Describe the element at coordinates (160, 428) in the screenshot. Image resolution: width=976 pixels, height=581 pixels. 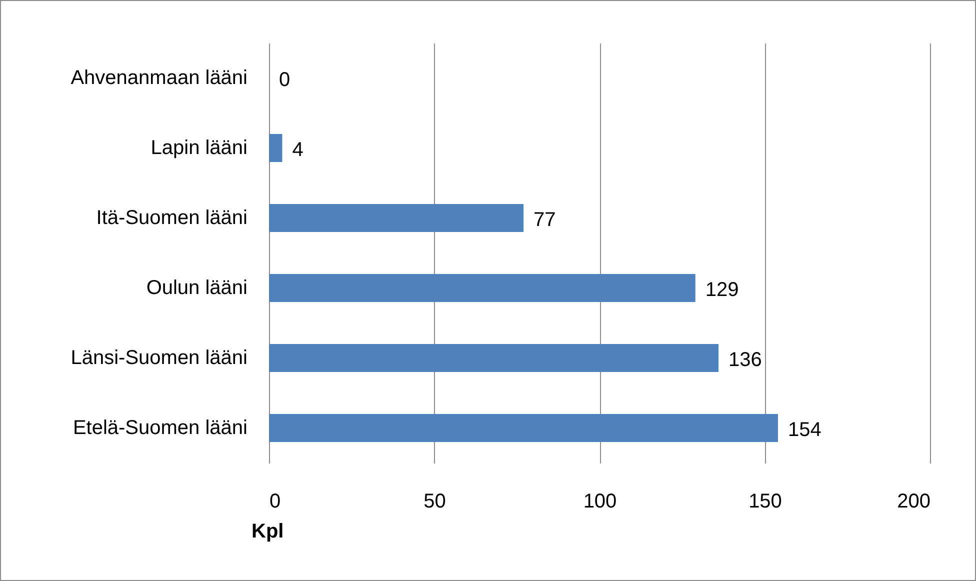
I see `y-tick-label: Etelä-Suomen lääni` at that location.